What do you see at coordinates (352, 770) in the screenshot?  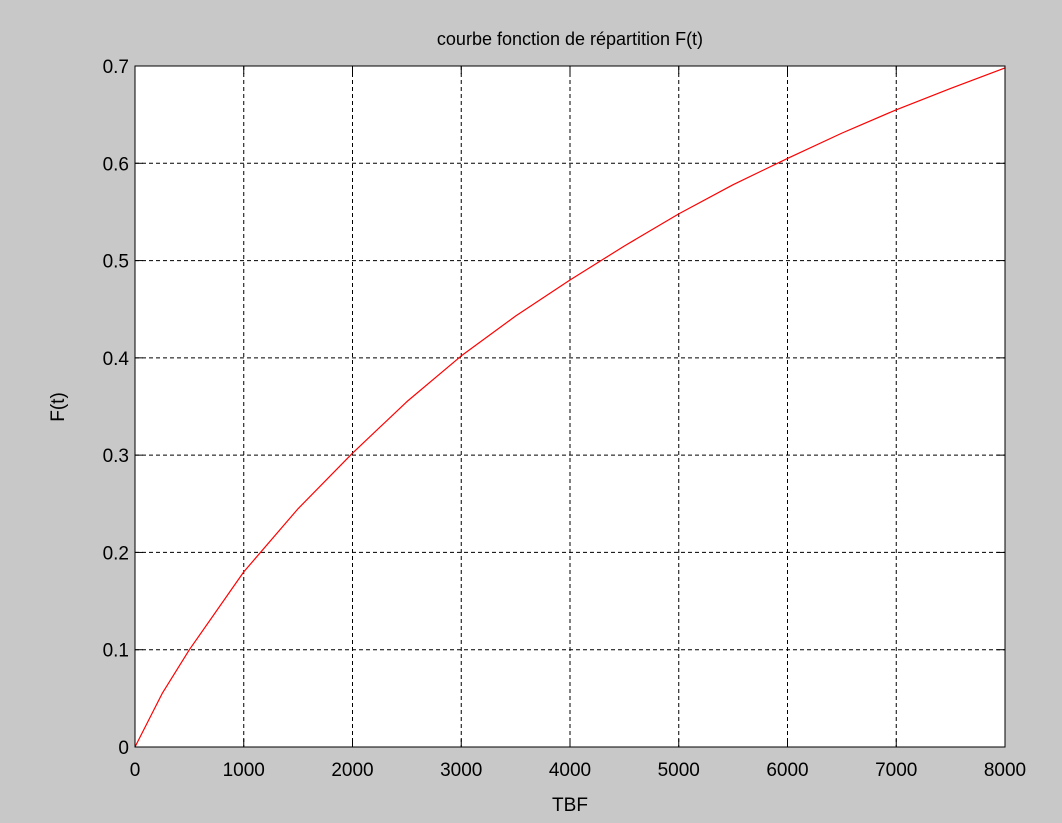 I see `x-tick-label: 2000` at bounding box center [352, 770].